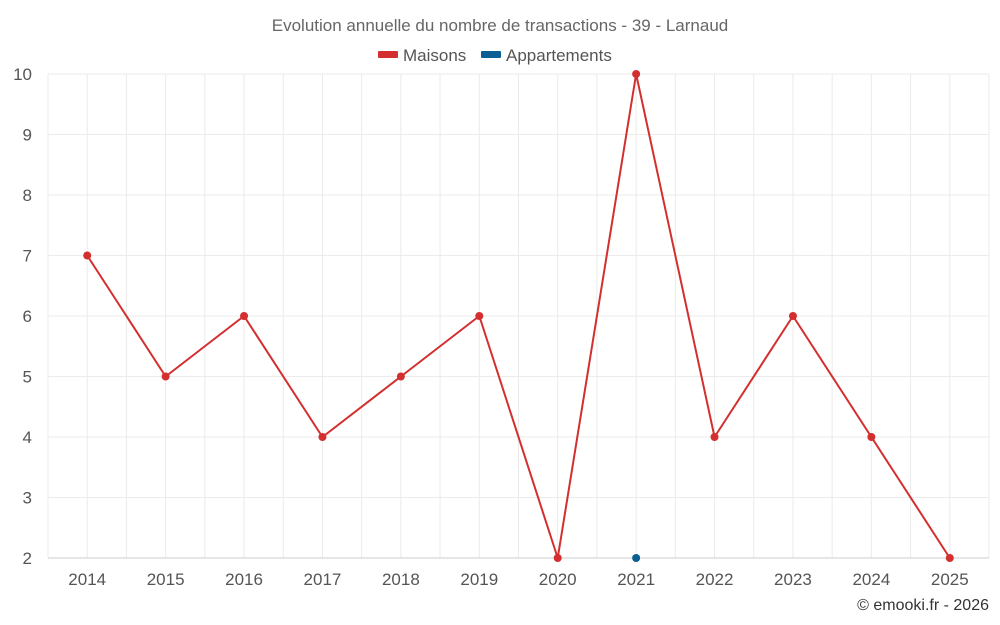 Image resolution: width=1000 pixels, height=625 pixels. I want to click on y-tick-label: 5, so click(27, 377).